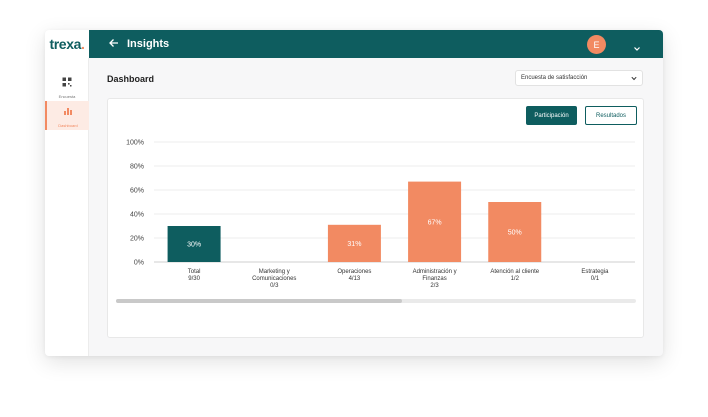  Describe the element at coordinates (67, 96) in the screenshot. I see `sidebar-item-label: Encuesta` at that location.